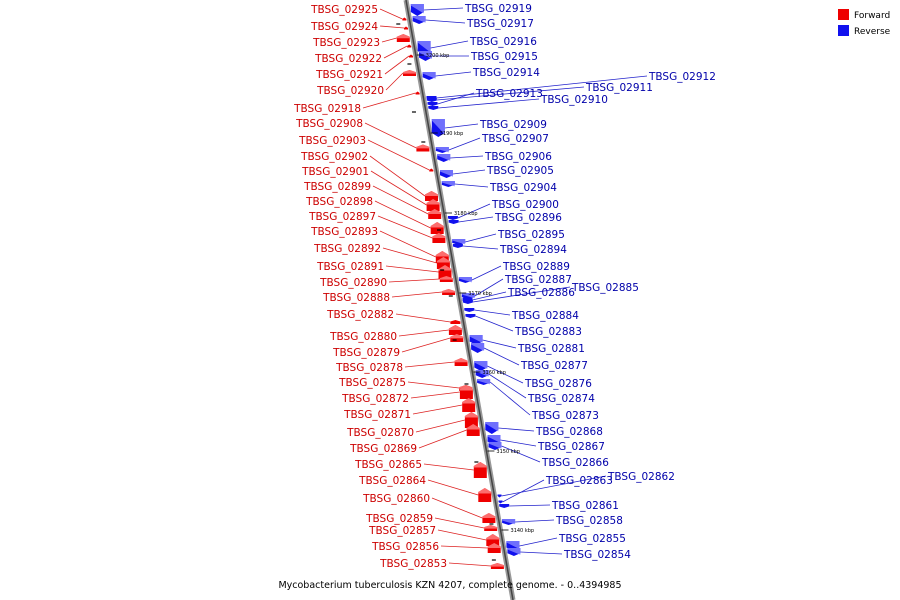 The image size is (900, 600). What do you see at coordinates (402, 531) in the screenshot?
I see `gene-label-tbsg-02857: TBSG_02857` at bounding box center [402, 531].